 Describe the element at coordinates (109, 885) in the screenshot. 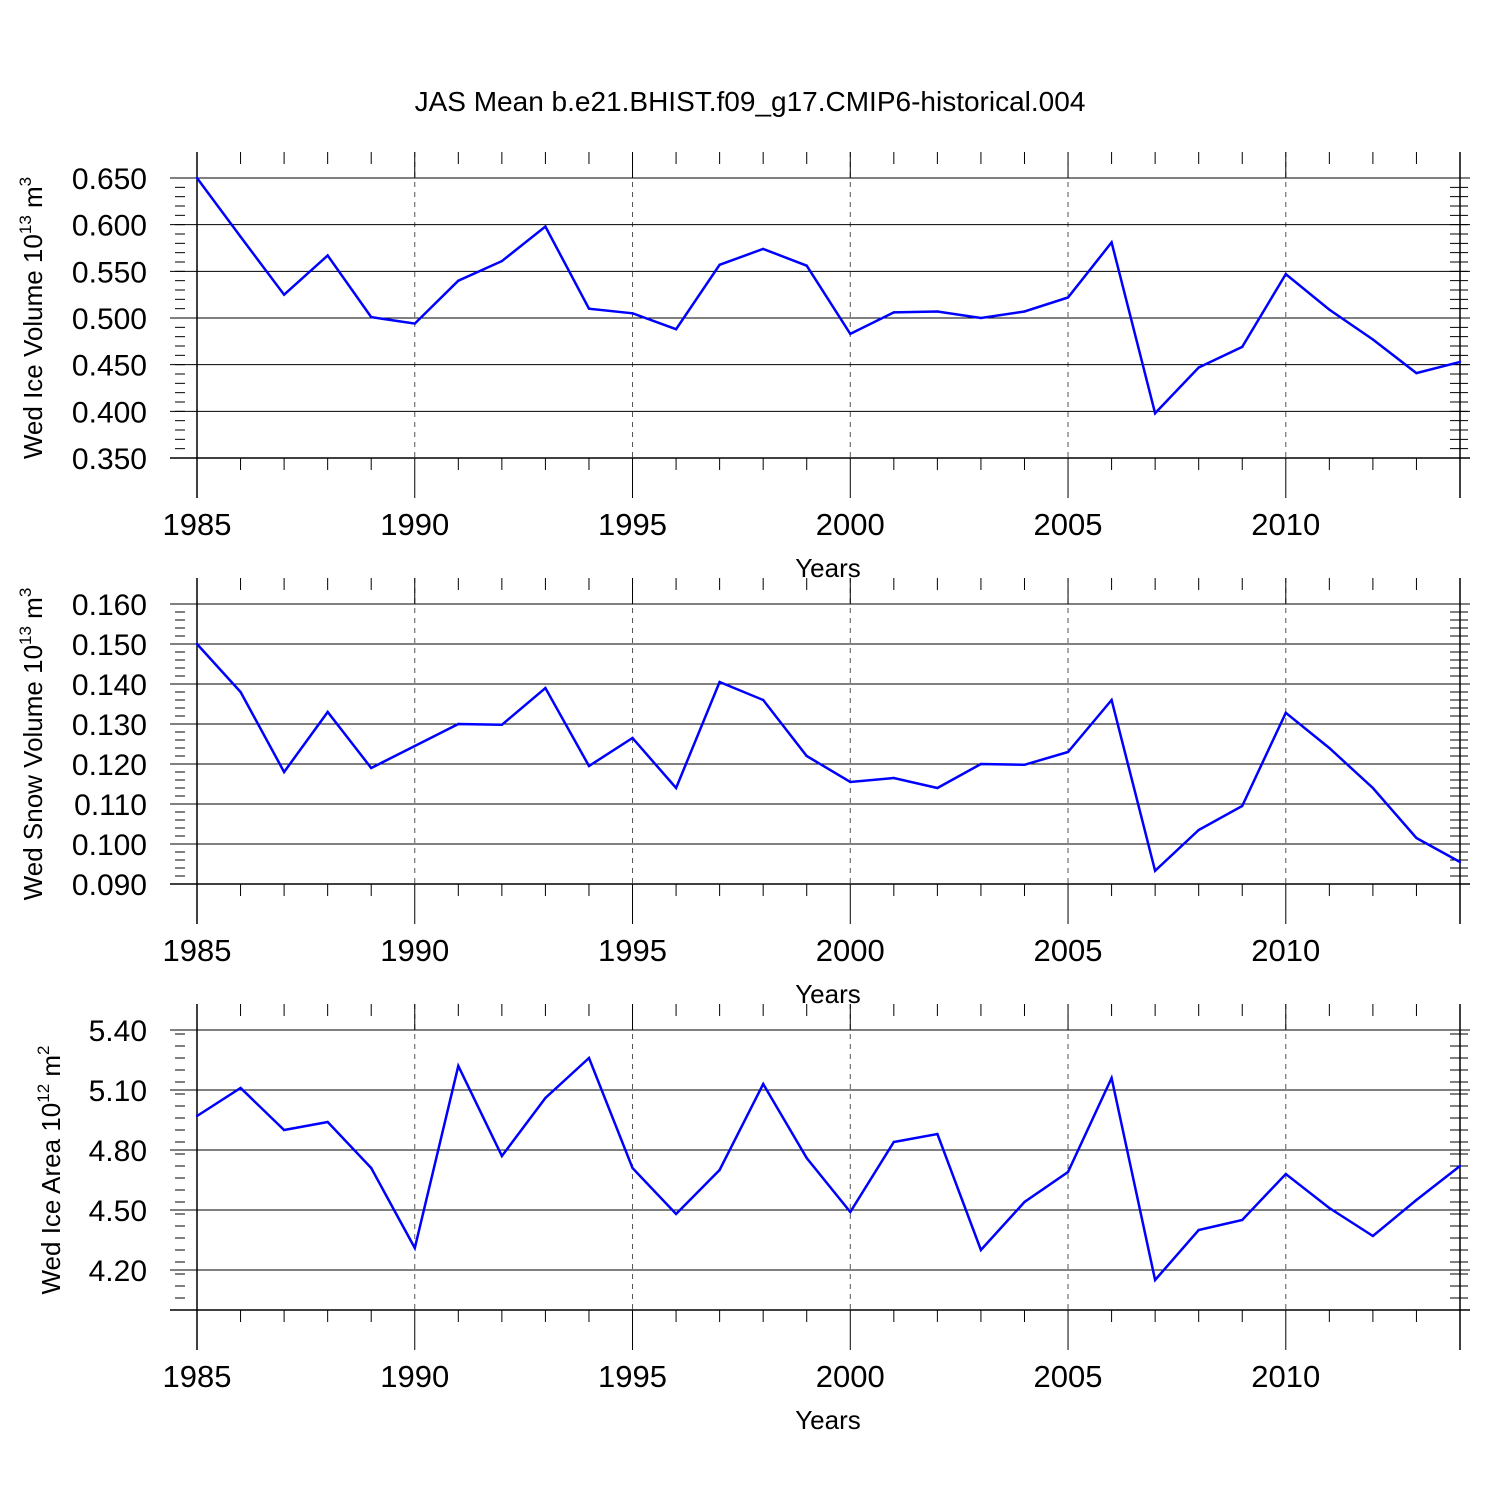

I see `y-tick-label: 0.090` at that location.